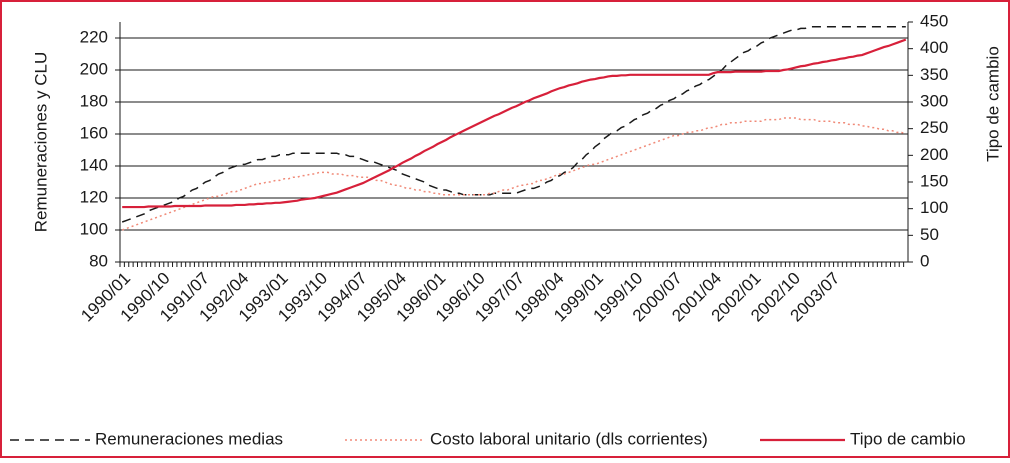 The image size is (1010, 463). Describe the element at coordinates (992, 104) in the screenshot. I see `y2-axis-label: Tipo de cambio` at that location.